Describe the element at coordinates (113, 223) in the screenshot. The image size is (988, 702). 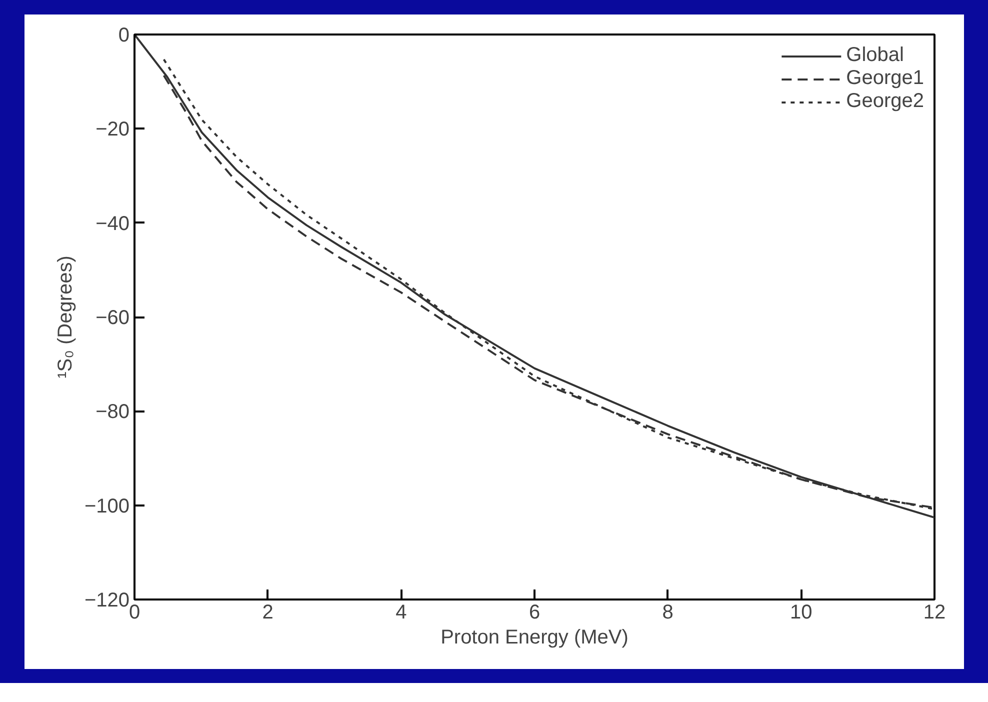
I see `y-tick-label: −40` at that location.